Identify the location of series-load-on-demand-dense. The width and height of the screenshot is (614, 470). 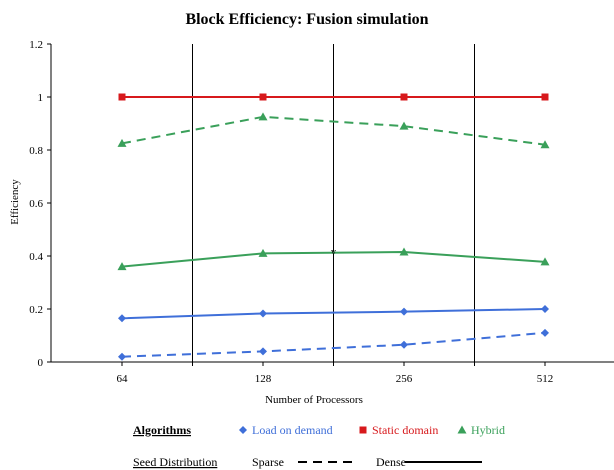
(333, 314).